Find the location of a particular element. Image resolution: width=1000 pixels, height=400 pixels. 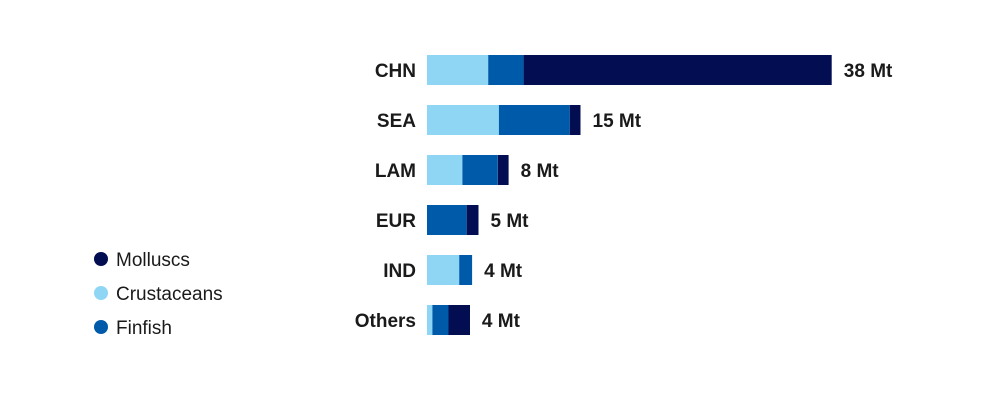

bar-row: SEA 15 Mt is located at coordinates (509, 120).